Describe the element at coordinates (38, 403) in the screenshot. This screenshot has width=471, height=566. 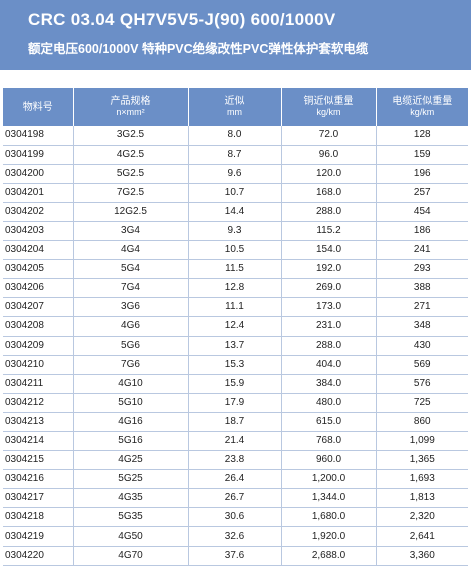
I see `material-no-cell: 0304212` at that location.